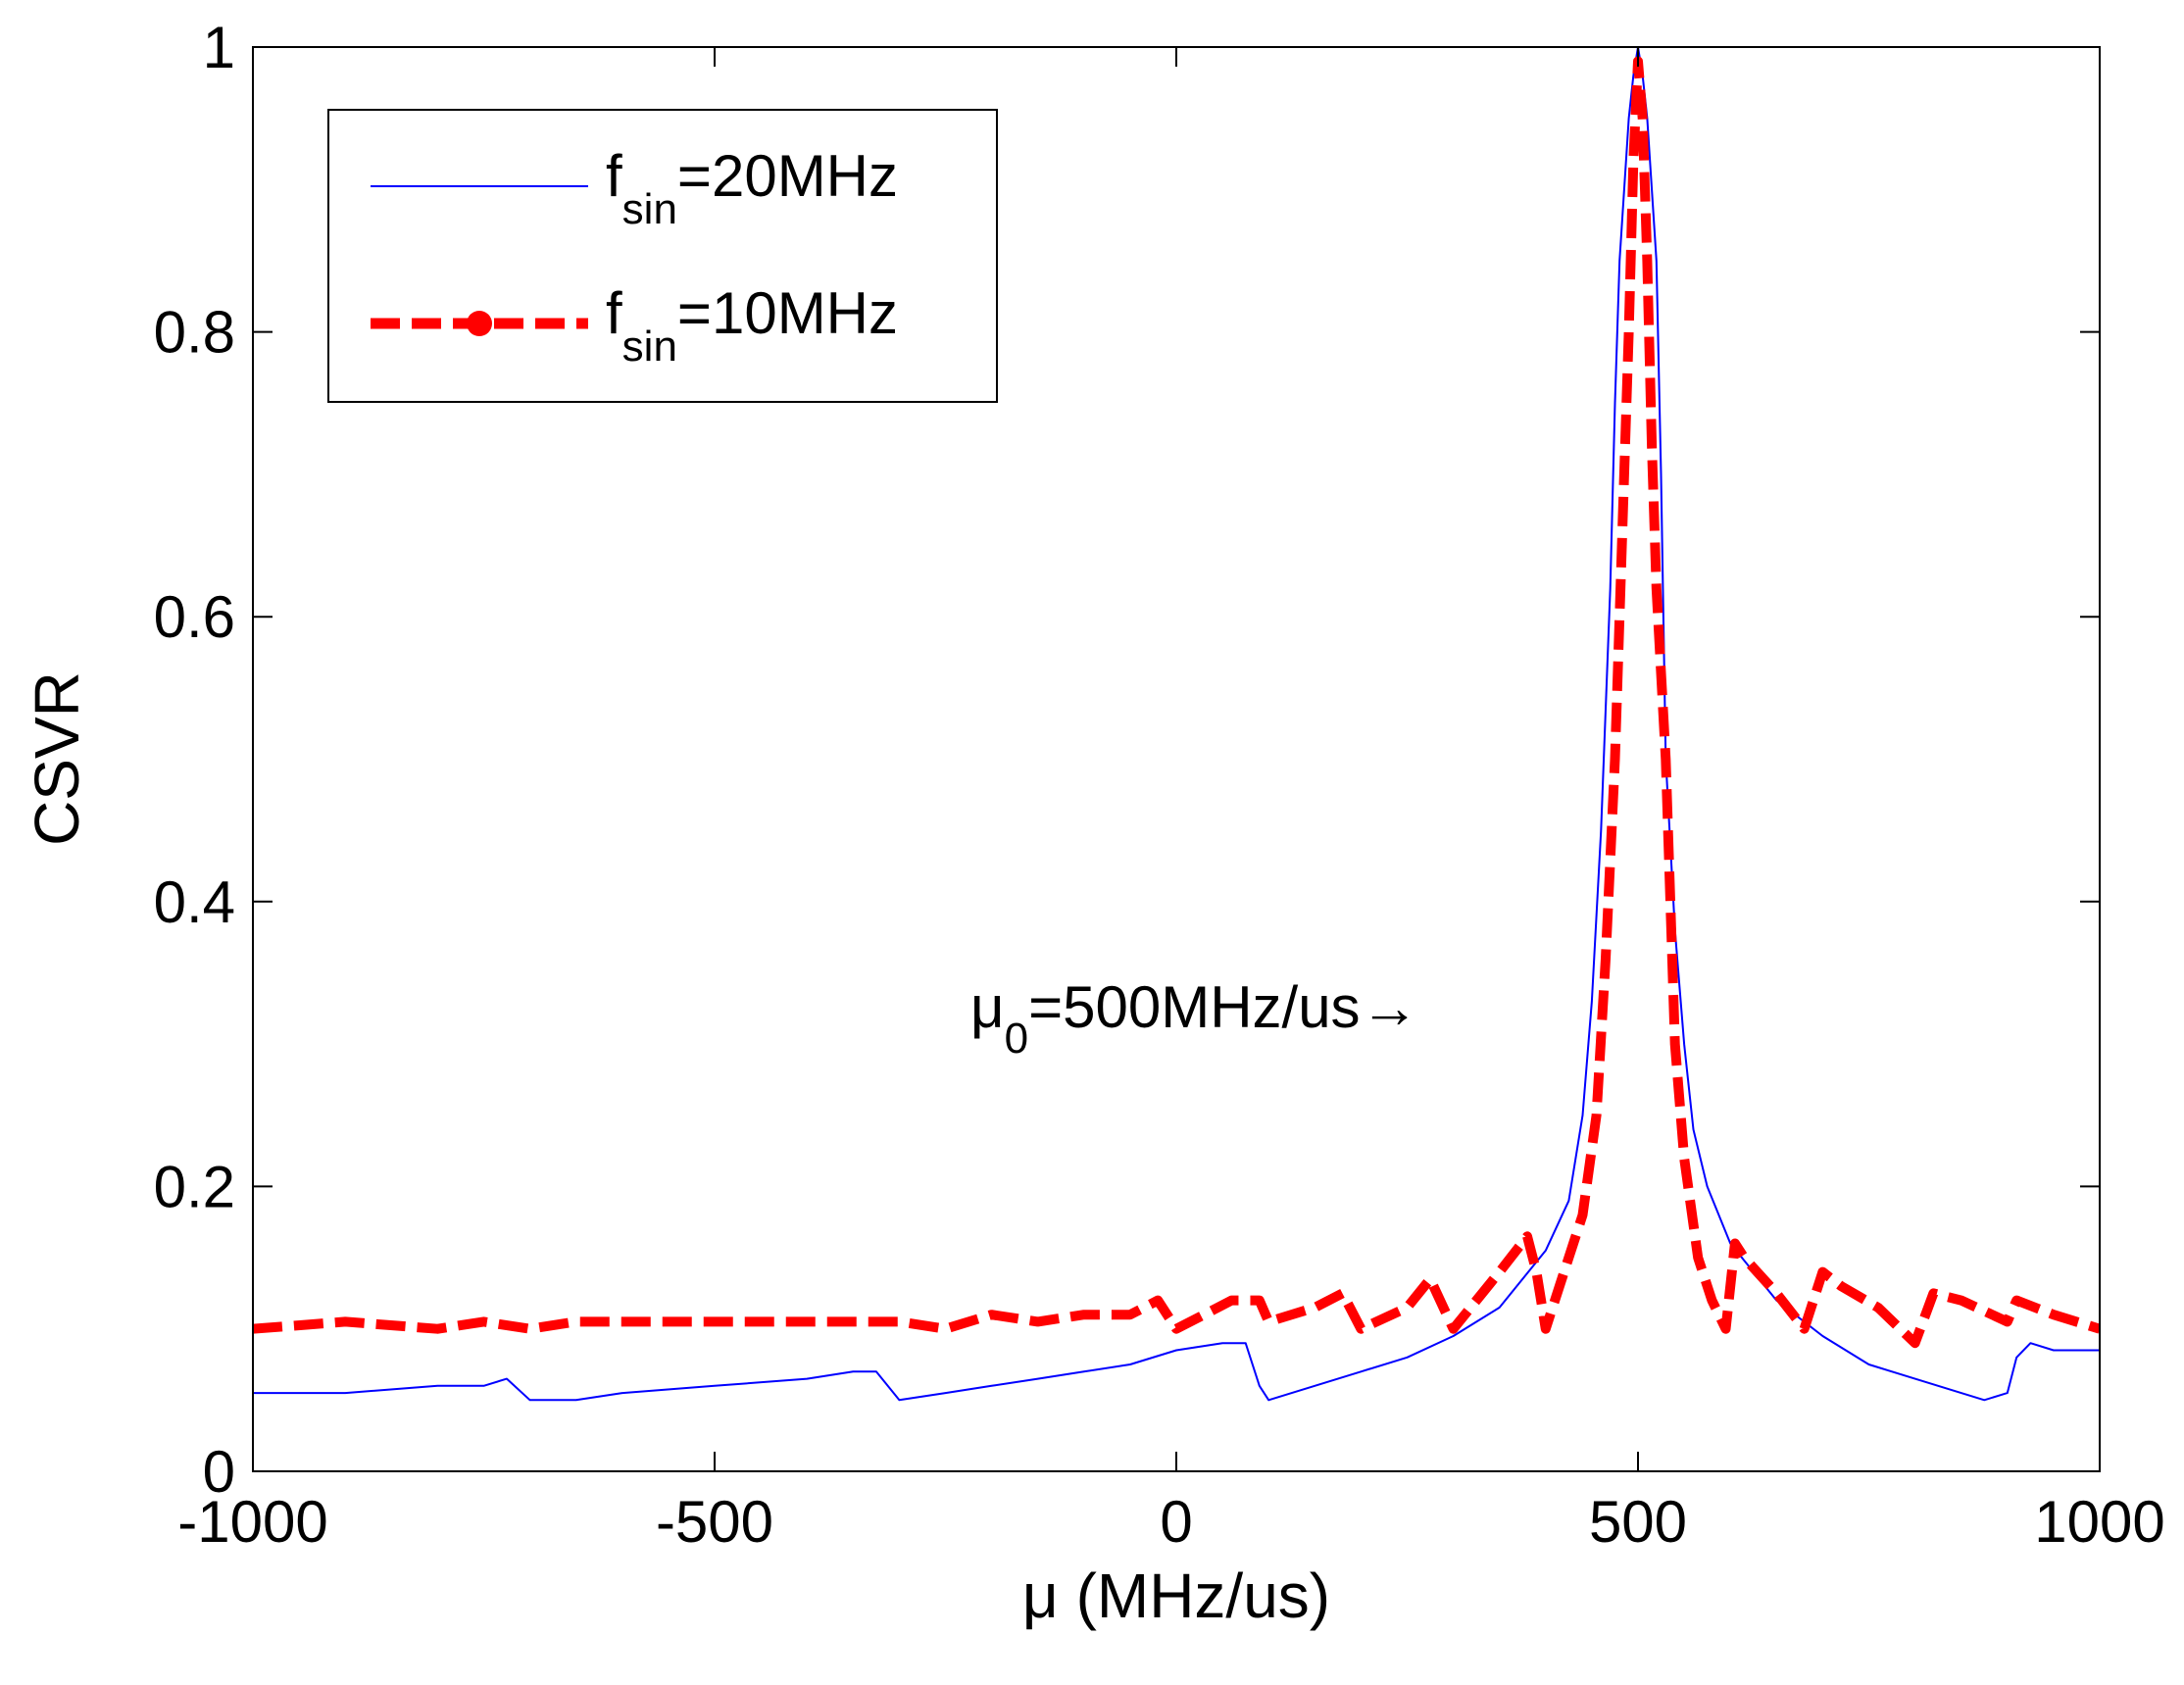 Image resolution: width=2184 pixels, height=1685 pixels. Describe the element at coordinates (219, 47) in the screenshot. I see `y-tick-label: 1` at that location.